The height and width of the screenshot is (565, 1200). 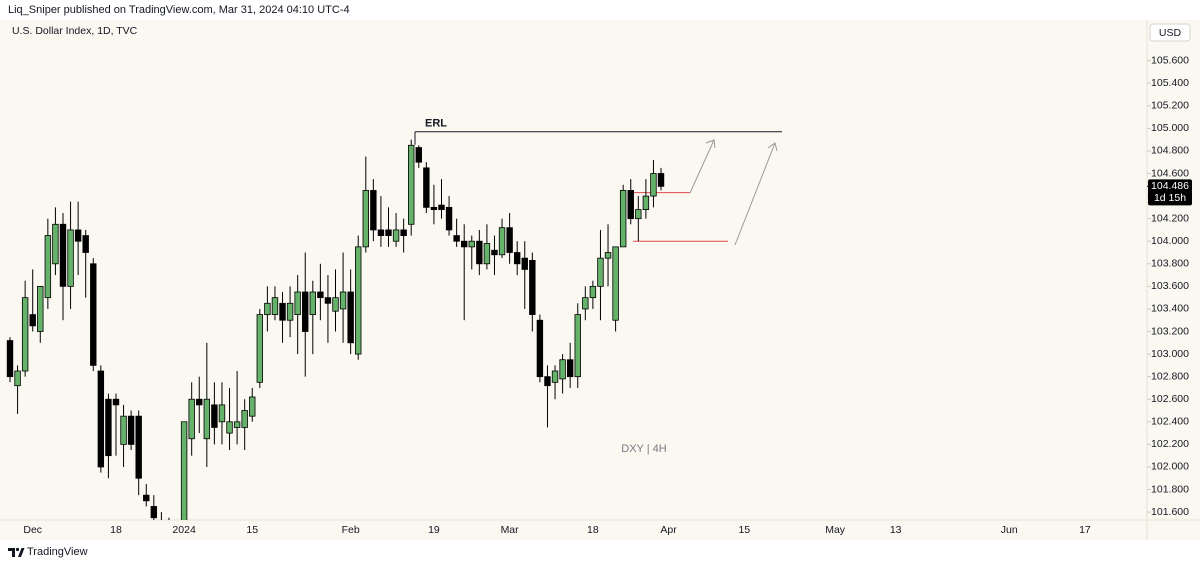 I want to click on y-tick-label: 103.400, so click(x=1170, y=309).